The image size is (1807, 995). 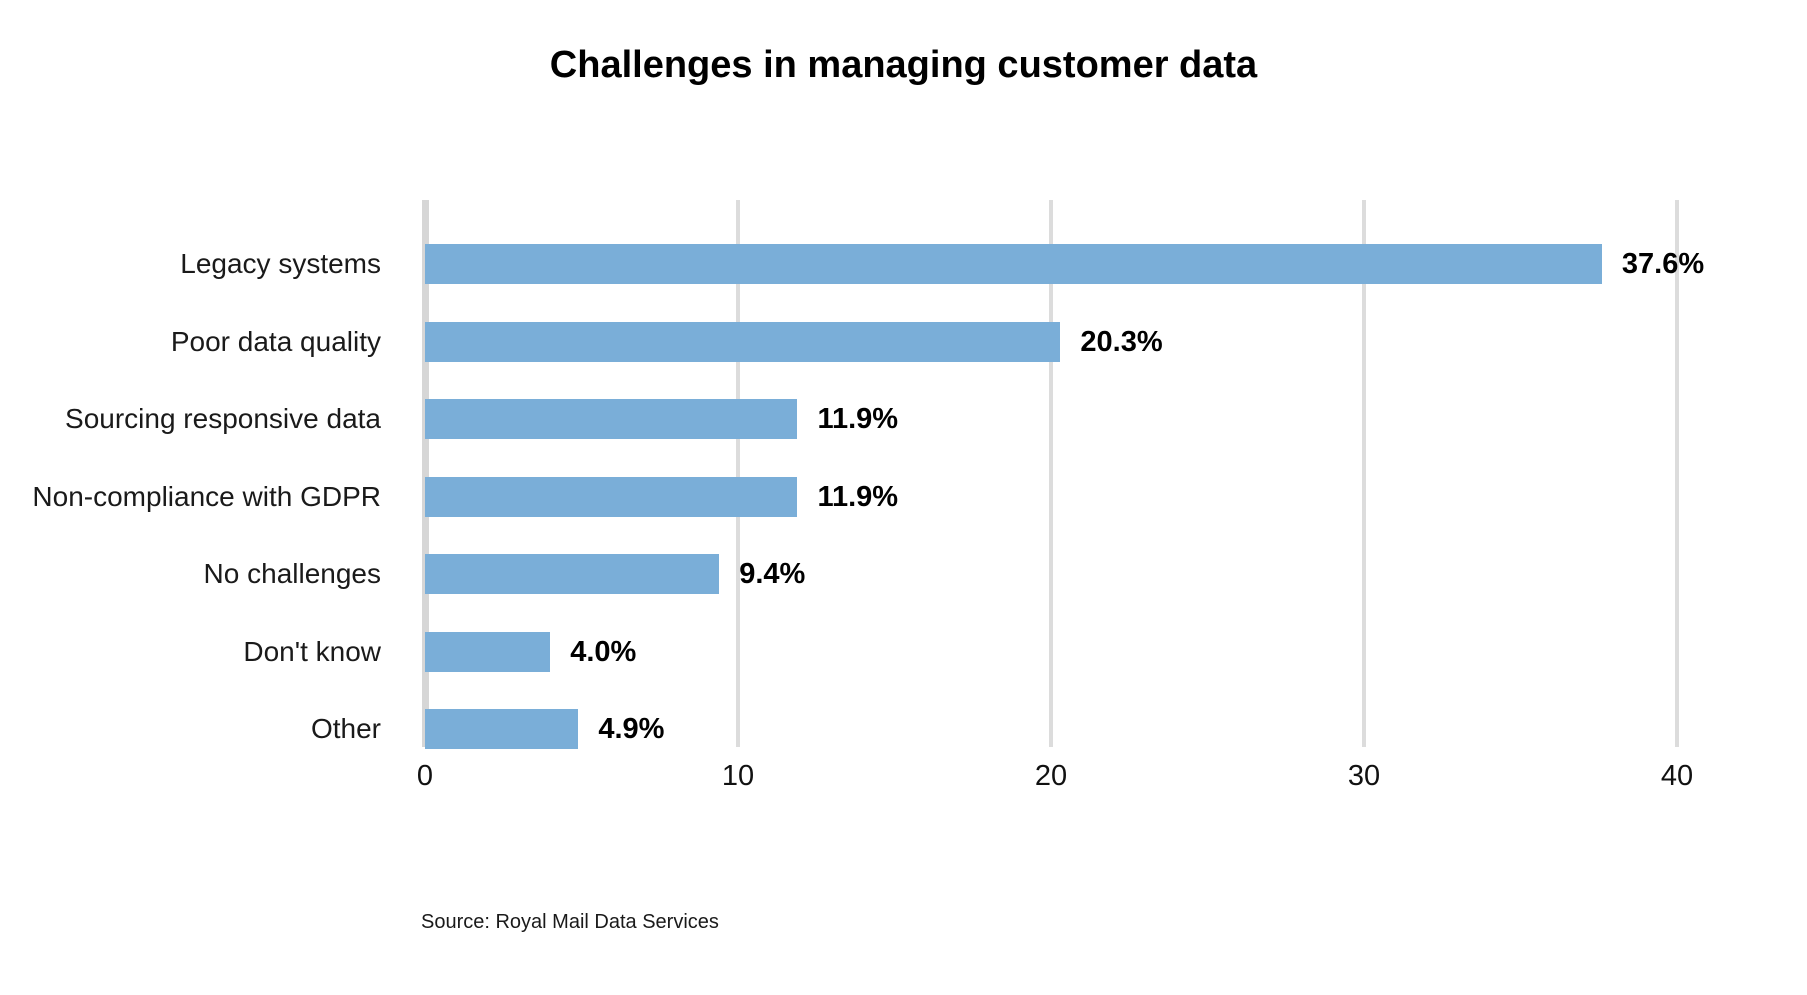 I want to click on x-tick-label-20: 20, so click(x=1051, y=776).